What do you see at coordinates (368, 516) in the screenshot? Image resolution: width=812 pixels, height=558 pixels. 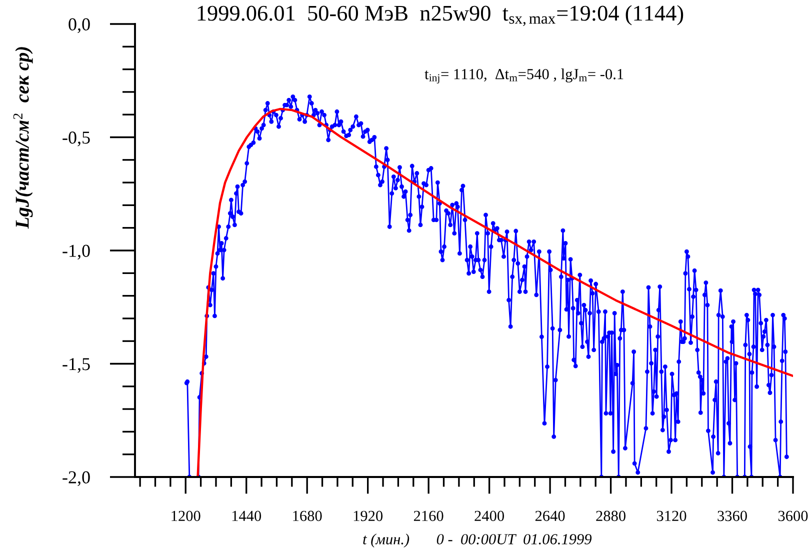 I see `x-tick-label: 1920` at bounding box center [368, 516].